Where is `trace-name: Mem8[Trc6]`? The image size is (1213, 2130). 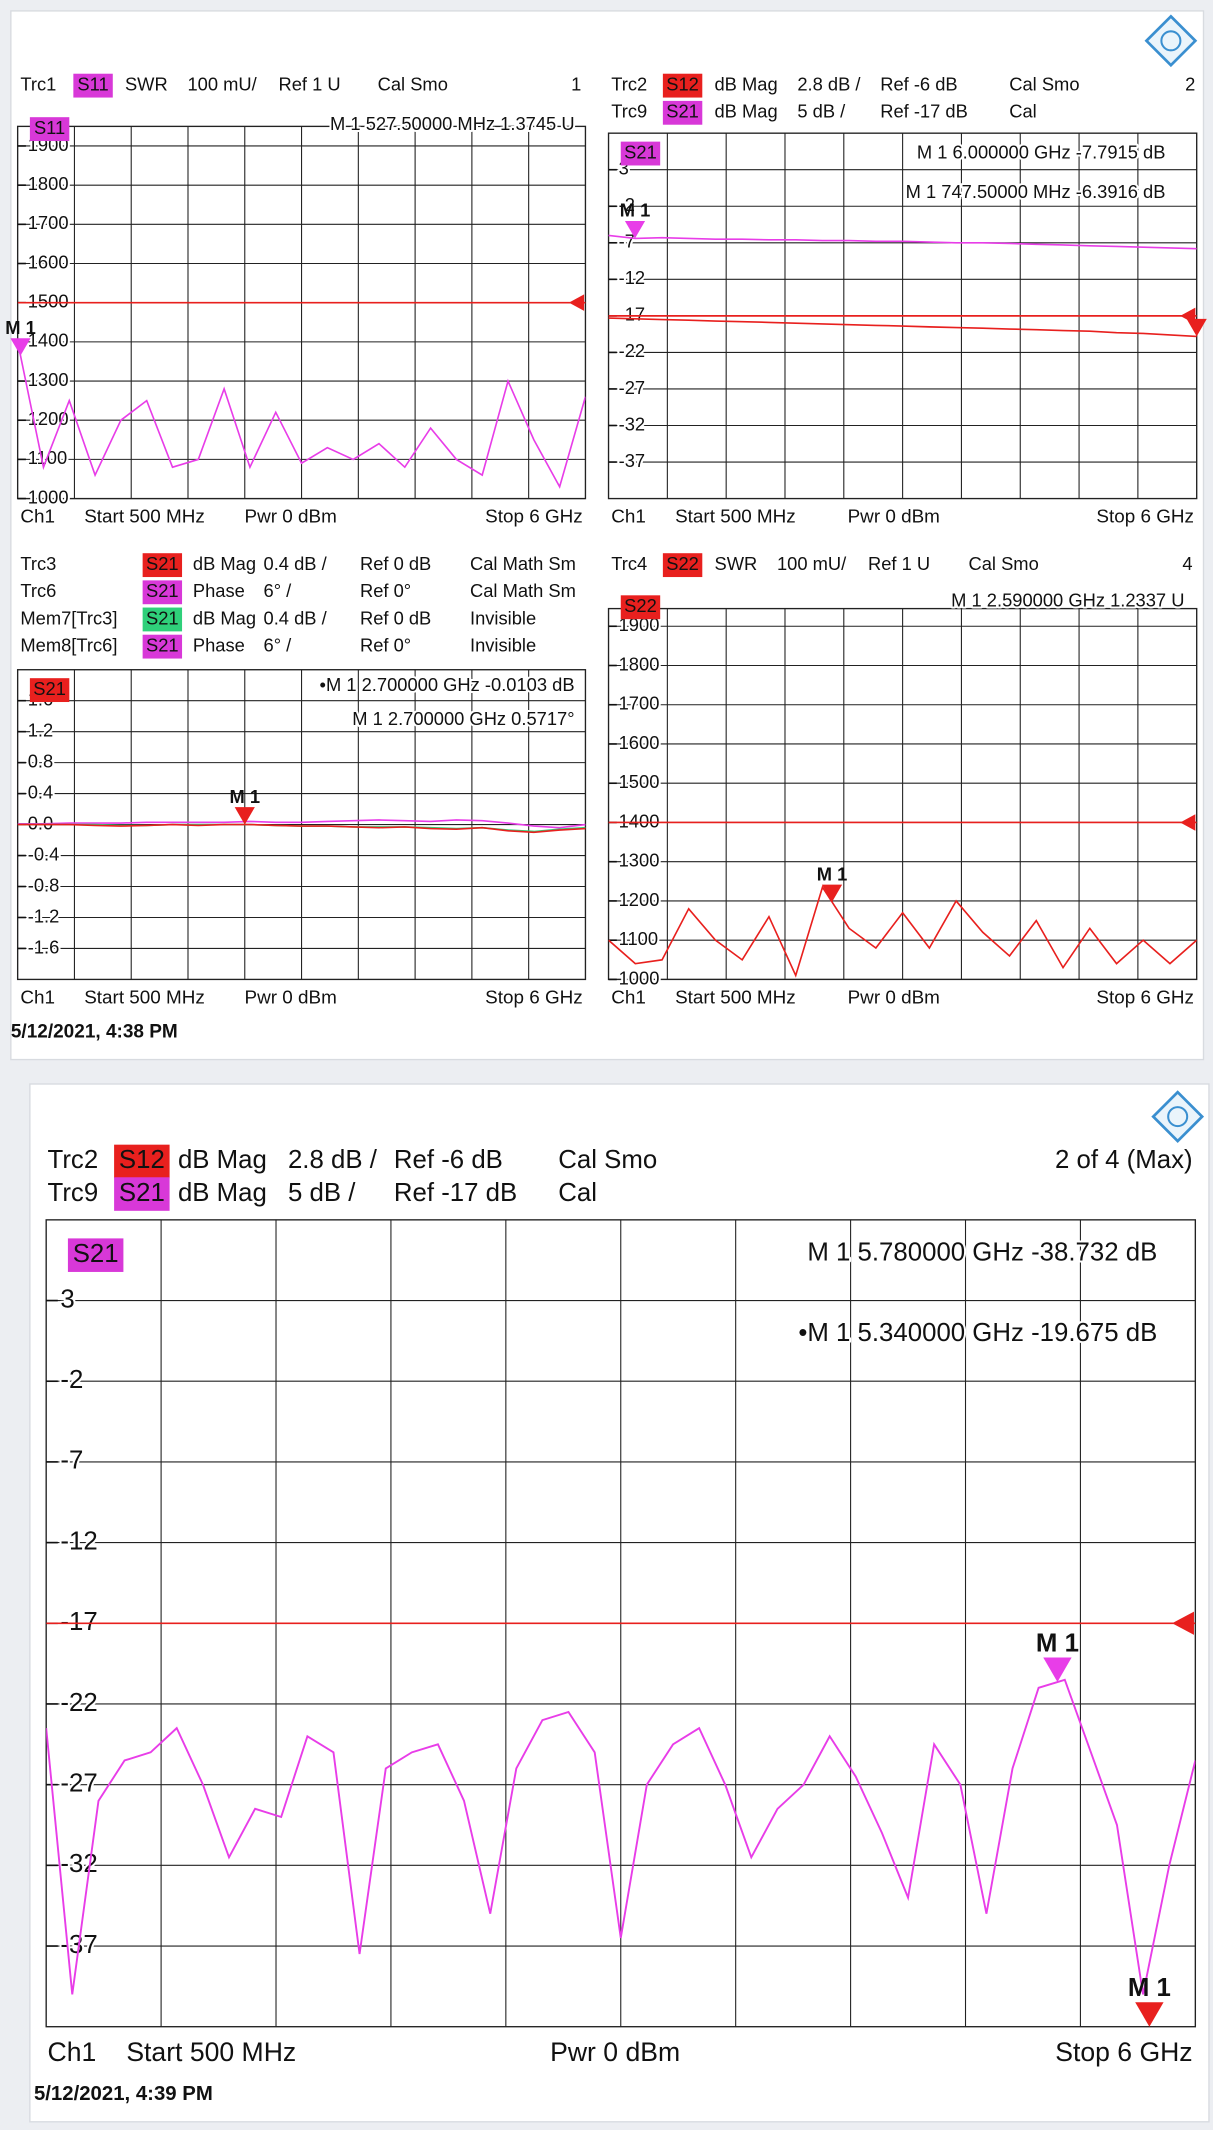 trace-name: Mem8[Trc6] is located at coordinates (68, 644).